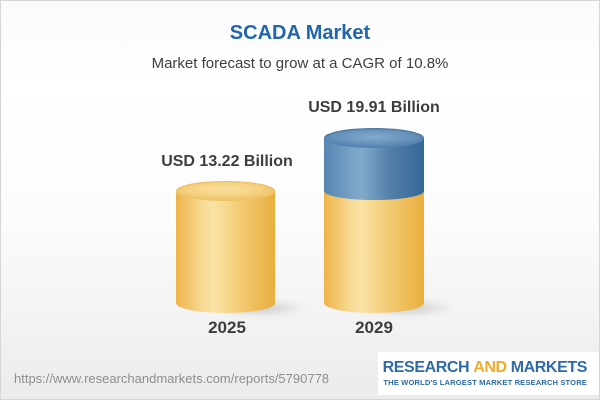 The width and height of the screenshot is (600, 400). Describe the element at coordinates (374, 251) in the screenshot. I see `bar-2029-cylinder-gold-segment` at that location.